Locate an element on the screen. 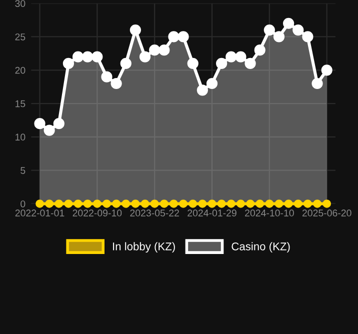 The height and width of the screenshot is (334, 358). y-tick-label: 10 is located at coordinates (21, 137).